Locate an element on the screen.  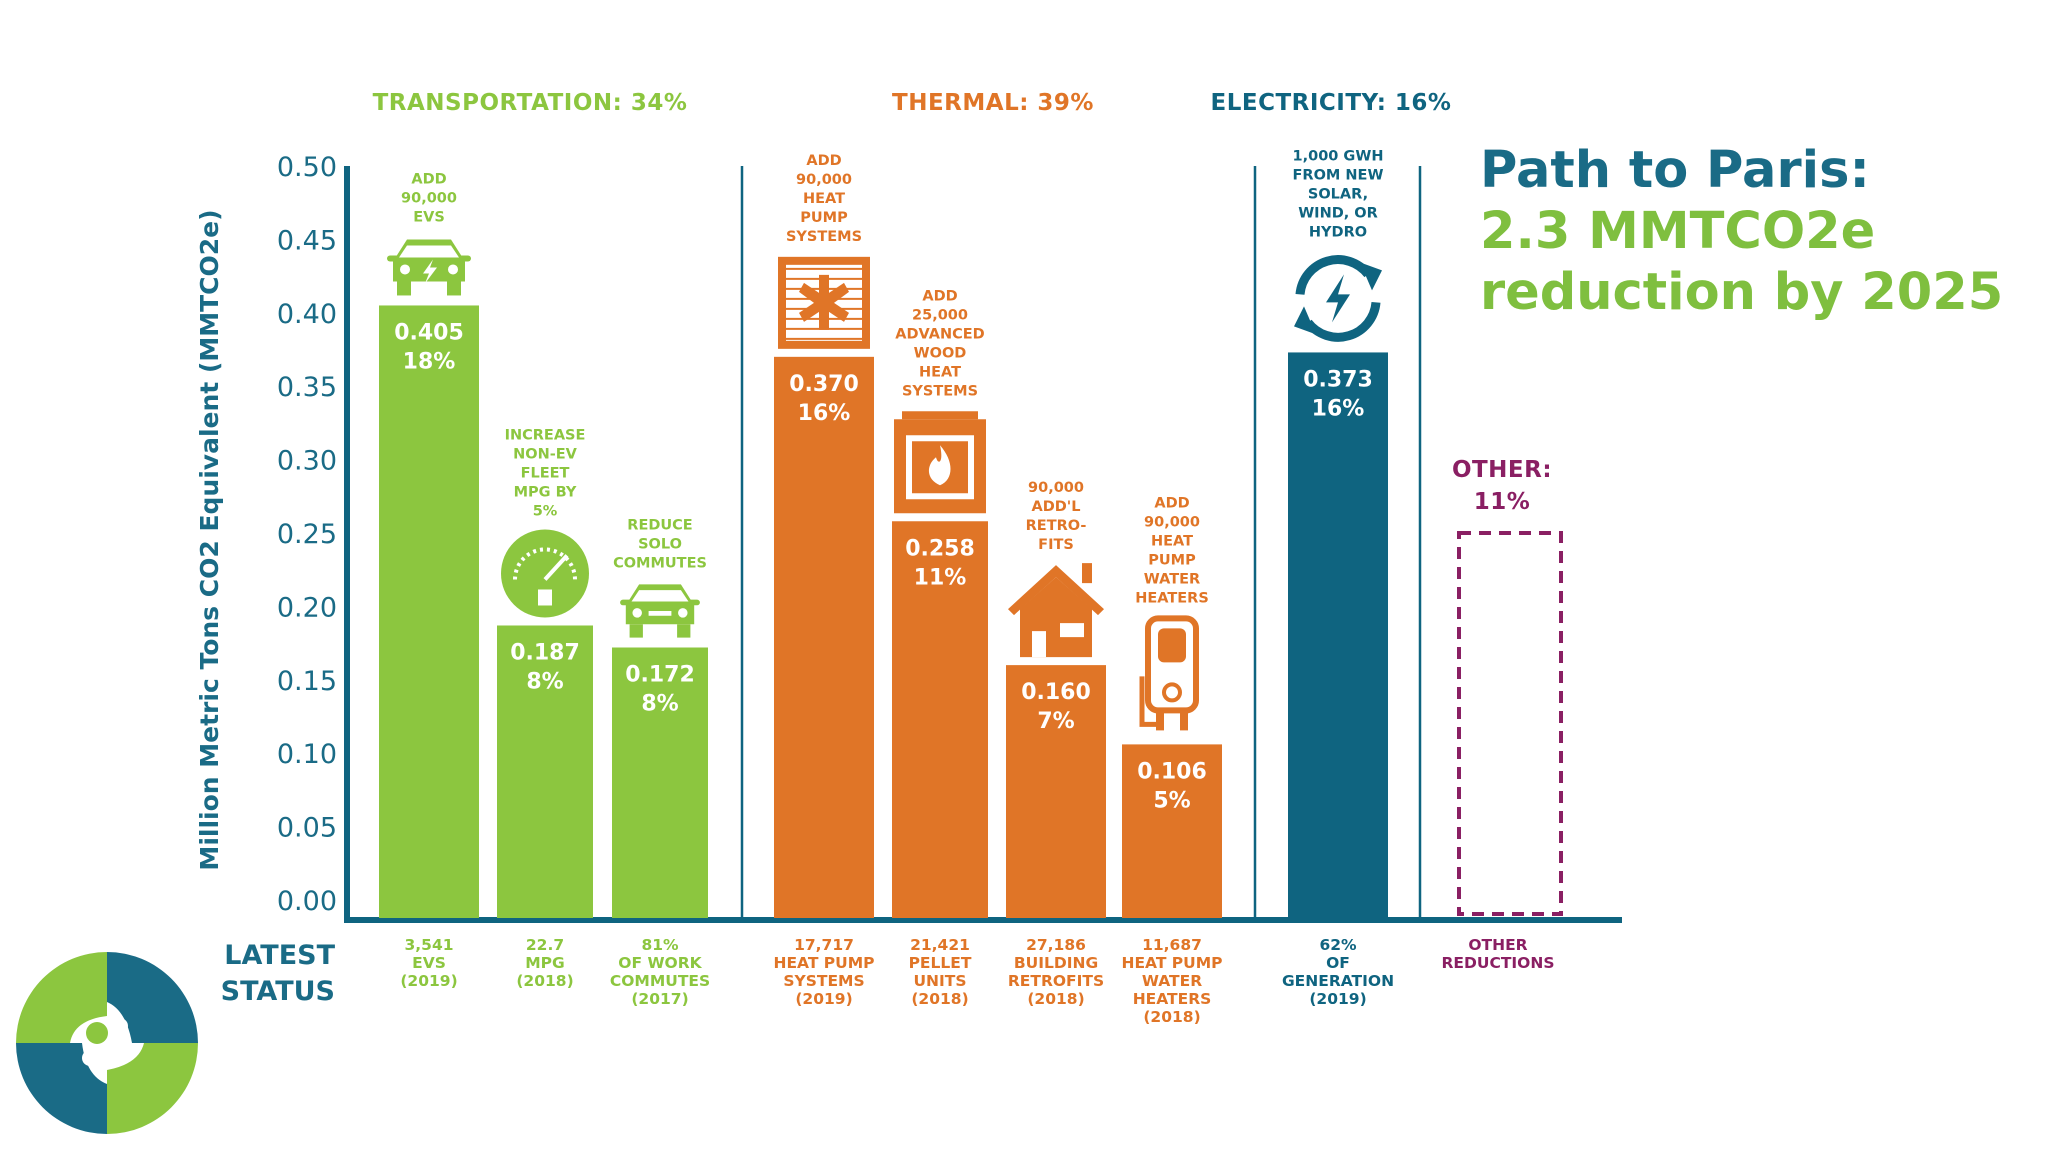
bar-annotation: SOLO is located at coordinates (660, 545).